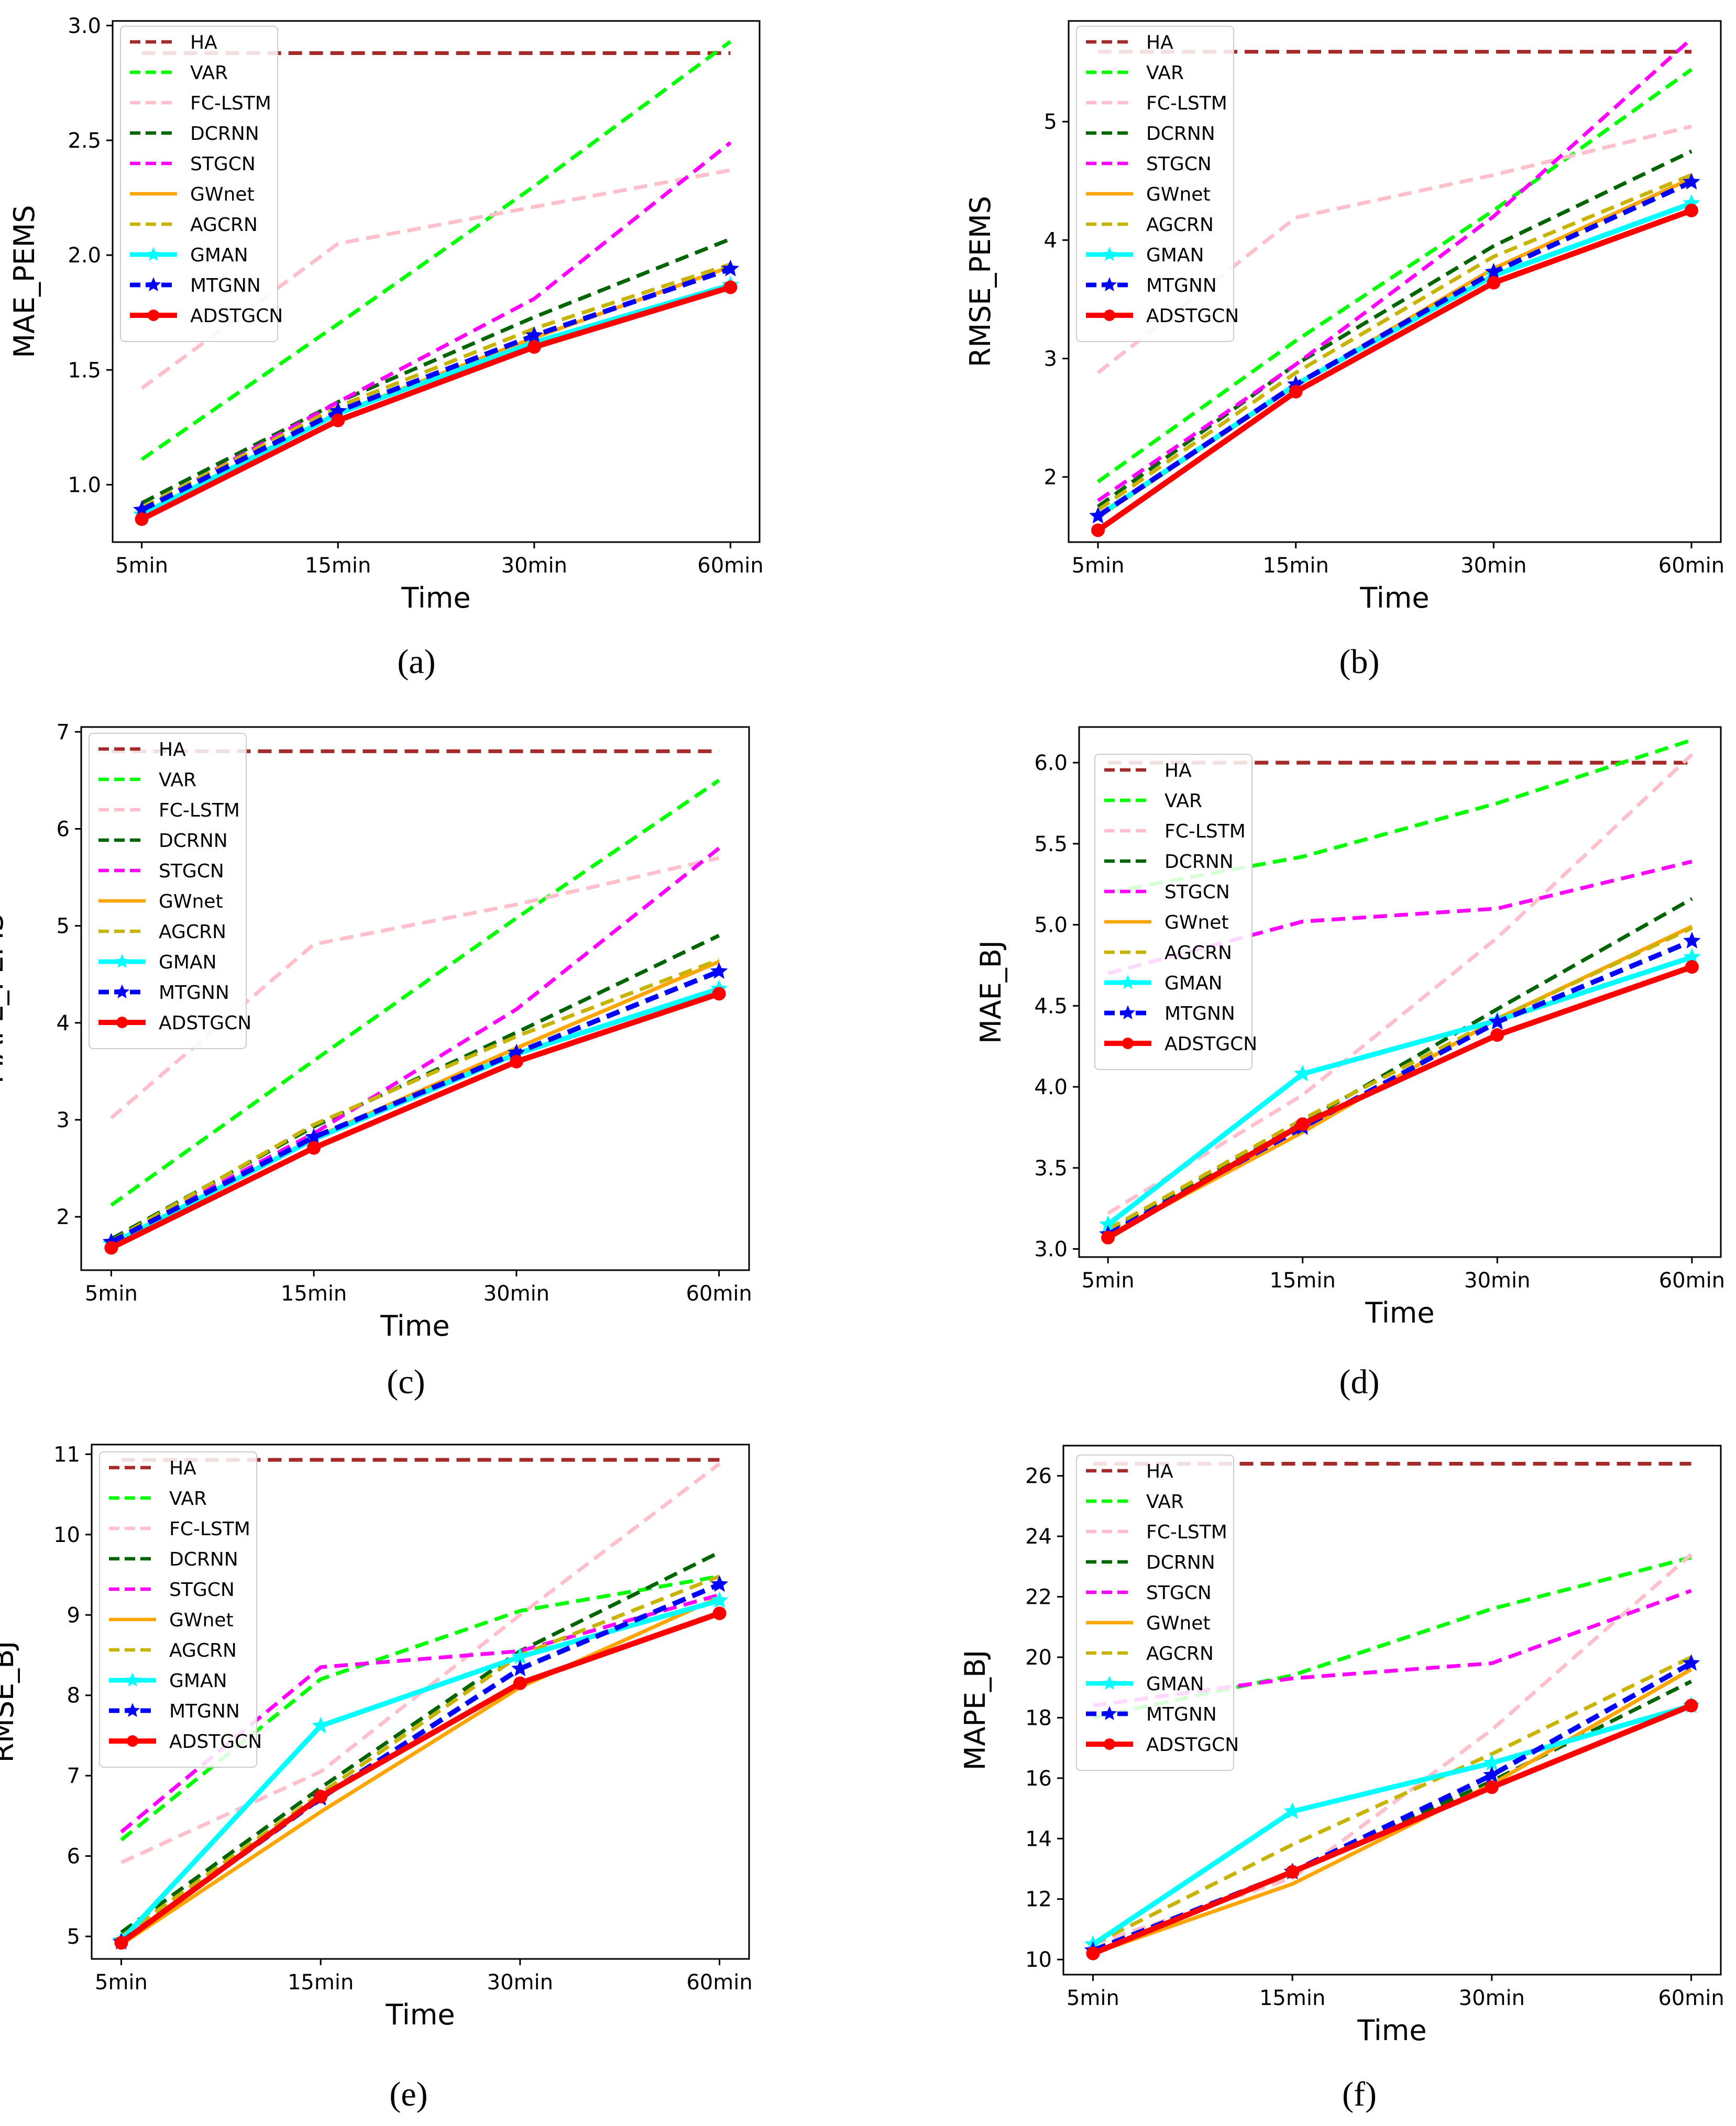 The height and width of the screenshot is (2126, 1736). Describe the element at coordinates (84, 26) in the screenshot. I see `y-tick-label: 3.0` at that location.